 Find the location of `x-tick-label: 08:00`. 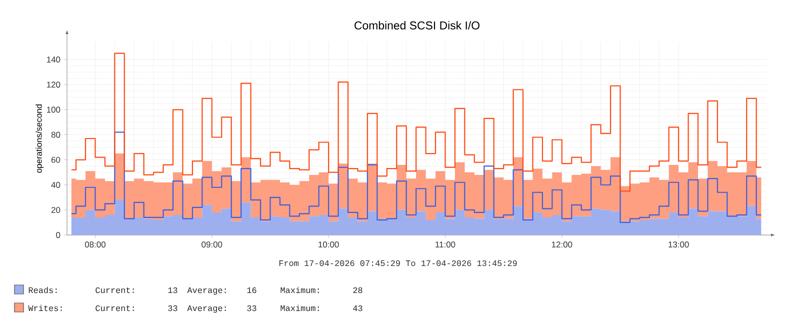

x-tick-label: 08:00 is located at coordinates (95, 245).